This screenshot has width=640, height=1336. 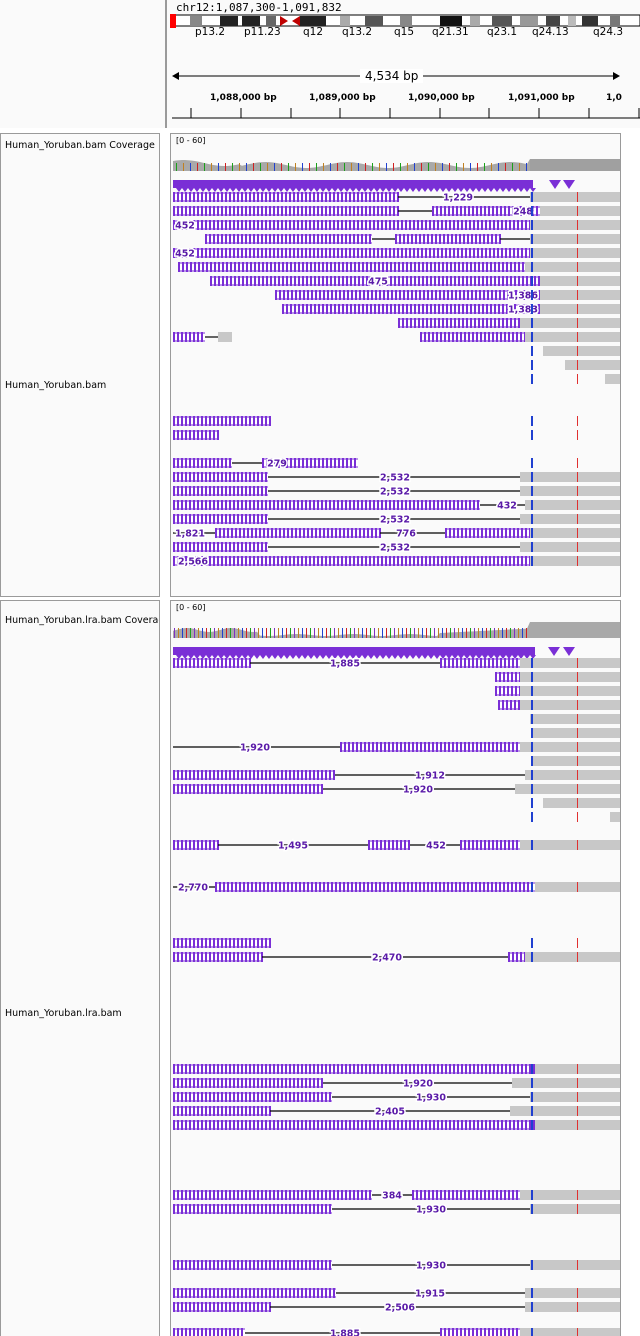 What do you see at coordinates (56, 385) in the screenshot?
I see `alignment-track-name: Human_Yoruban.bam` at bounding box center [56, 385].